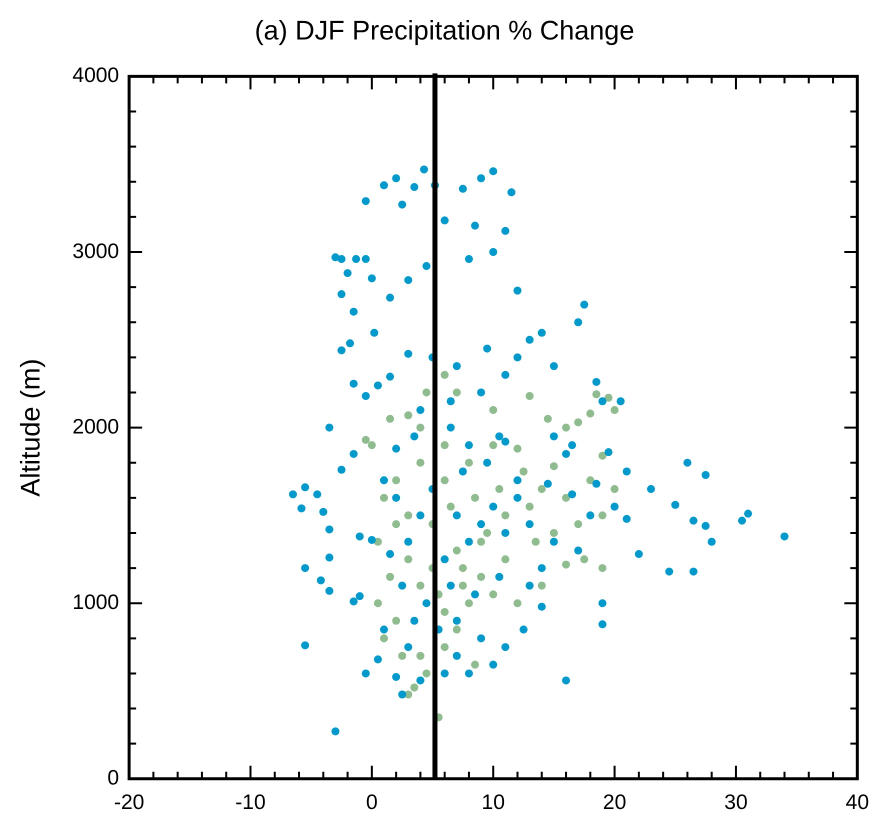  What do you see at coordinates (31, 427) in the screenshot?
I see `y-axis-title: Altitude (m)` at bounding box center [31, 427].